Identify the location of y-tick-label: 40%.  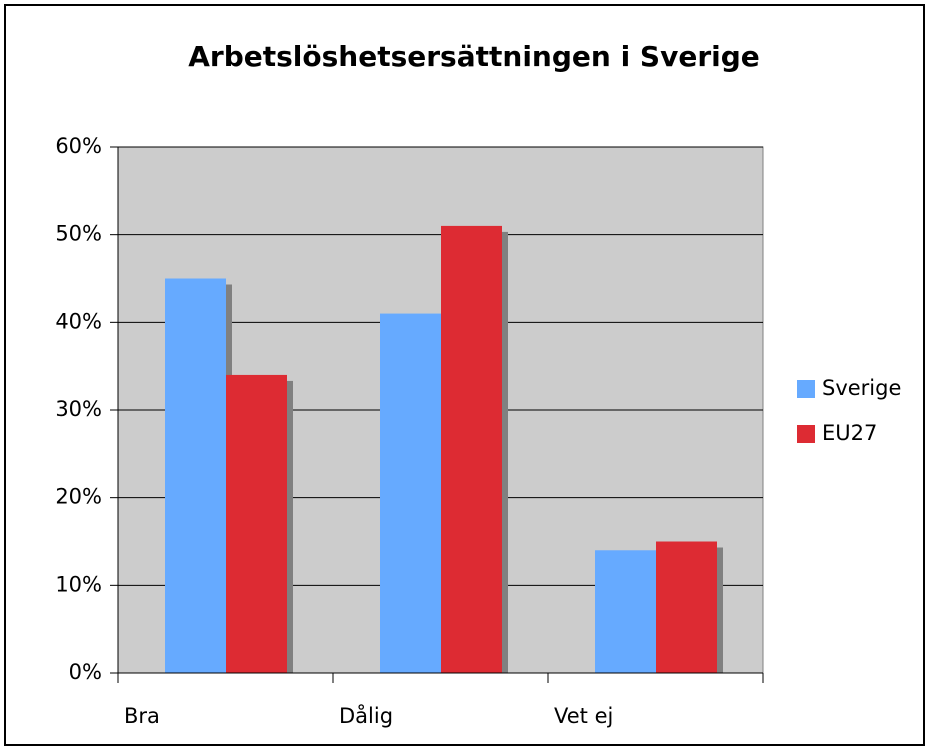
(78, 321).